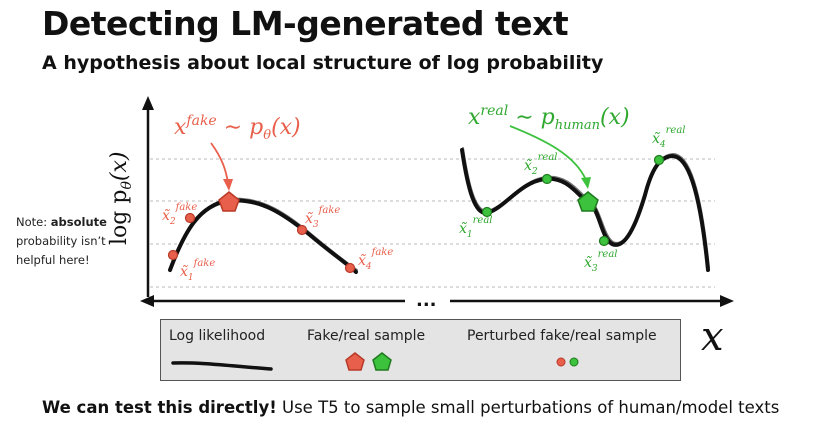 This screenshot has height=442, width=840. Describe the element at coordinates (147, 301) in the screenshot. I see `x-axis-left-arrowhead` at that location.